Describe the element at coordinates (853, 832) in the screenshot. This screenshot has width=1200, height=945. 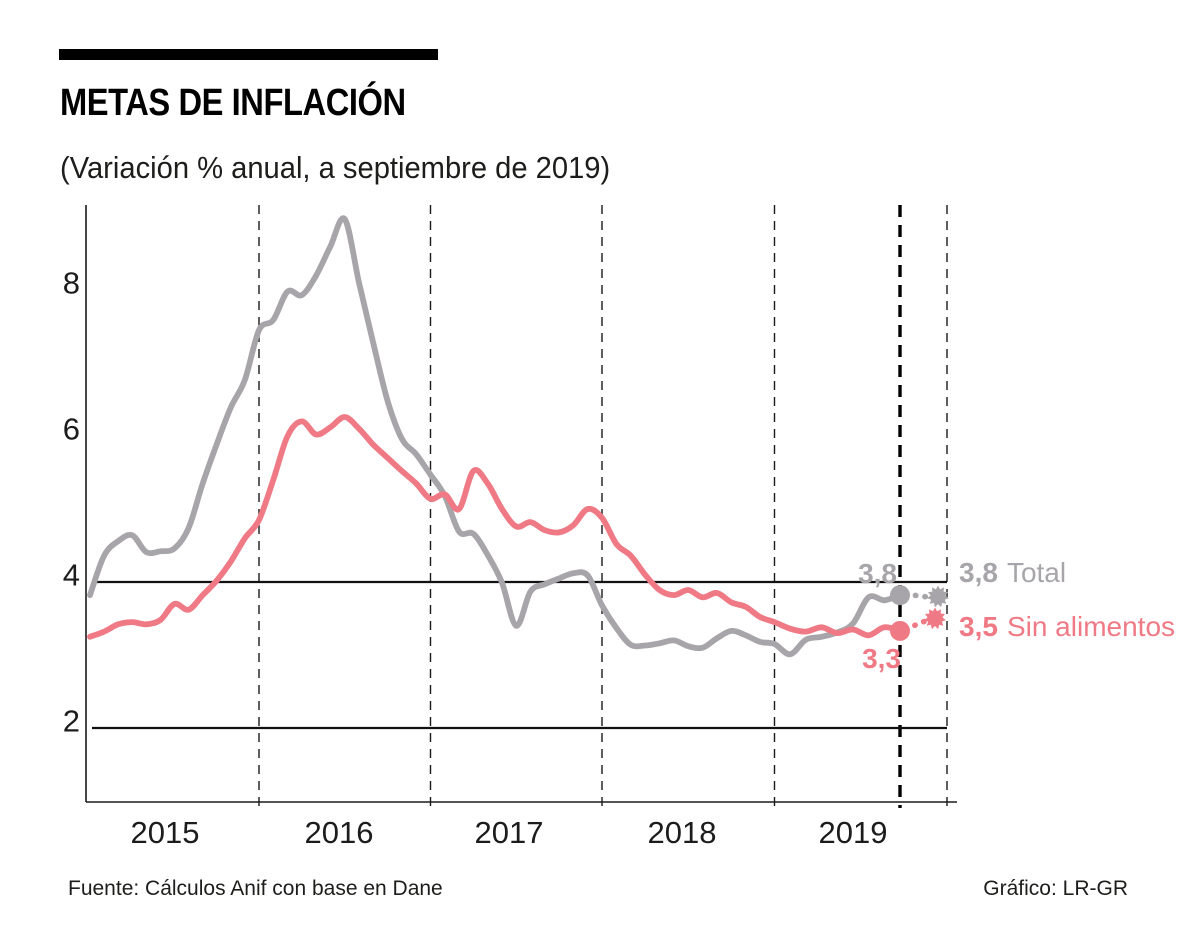
I see `x-tick-2019: 2019` at that location.